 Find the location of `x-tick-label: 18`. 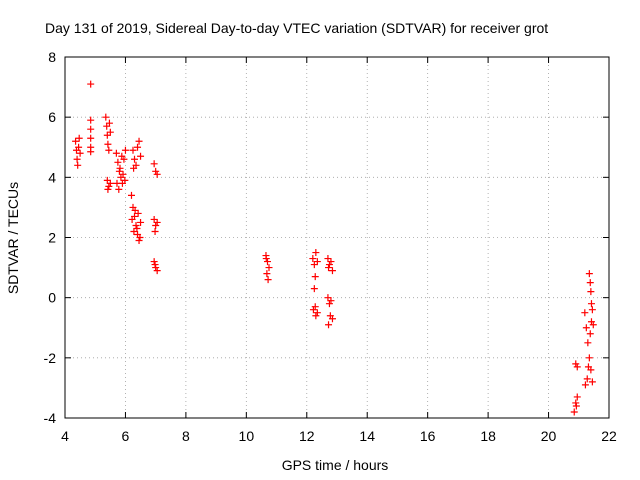

x-tick-label: 18 is located at coordinates (488, 436).